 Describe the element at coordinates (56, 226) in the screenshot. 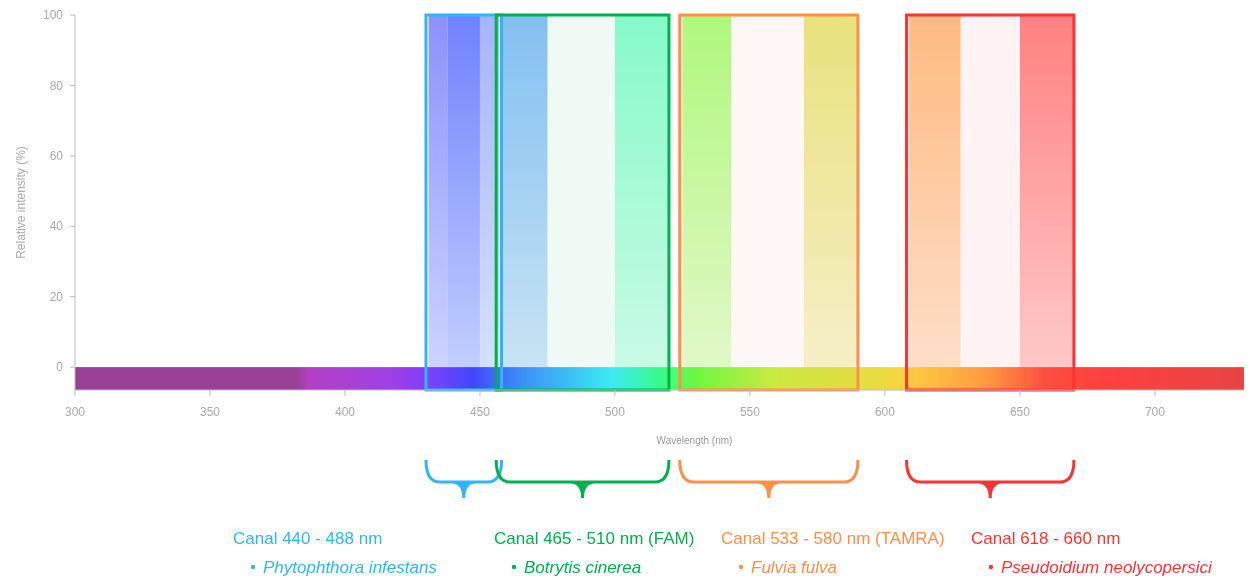

I see `y-tick-label: 40` at that location.